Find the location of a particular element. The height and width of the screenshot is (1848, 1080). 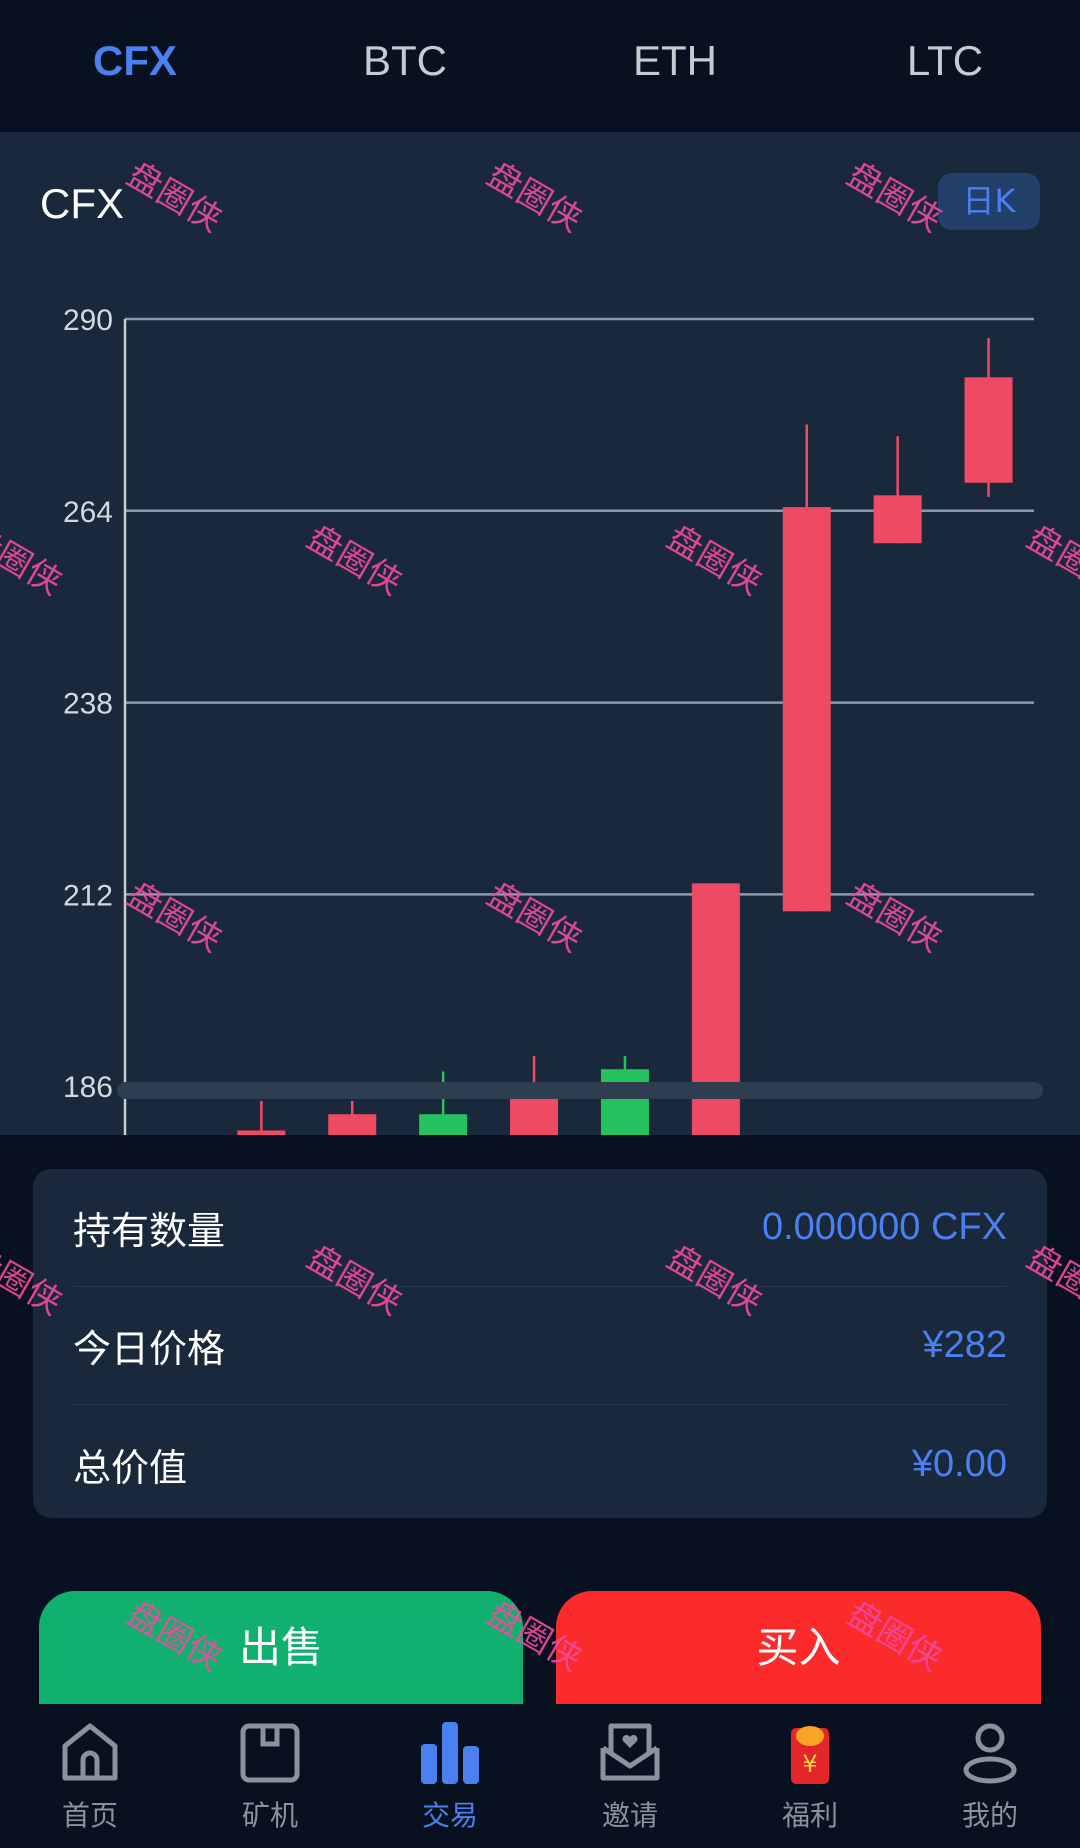

nav-trade-label: 交易 is located at coordinates (449, 1815).